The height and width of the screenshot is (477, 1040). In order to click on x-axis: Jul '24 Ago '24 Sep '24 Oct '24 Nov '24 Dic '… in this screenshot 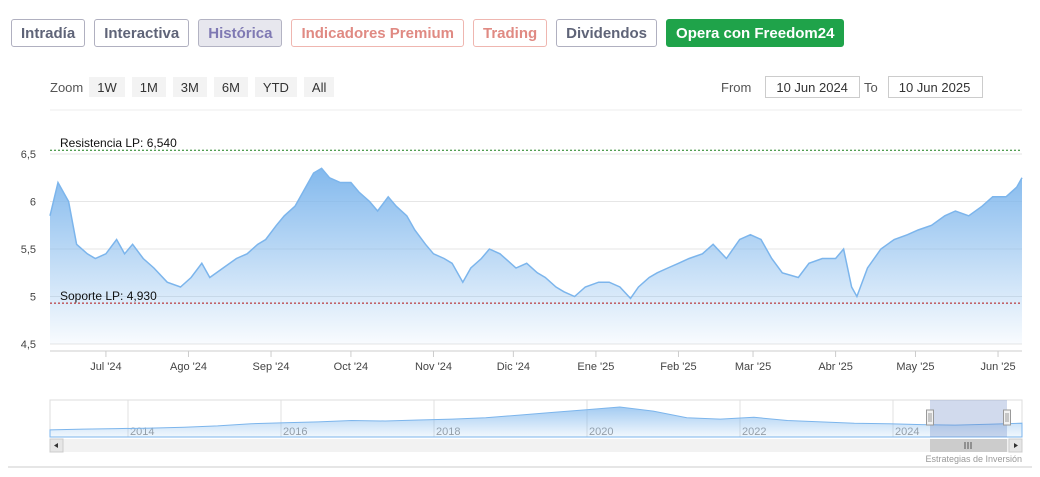, I will do `click(553, 362)`.